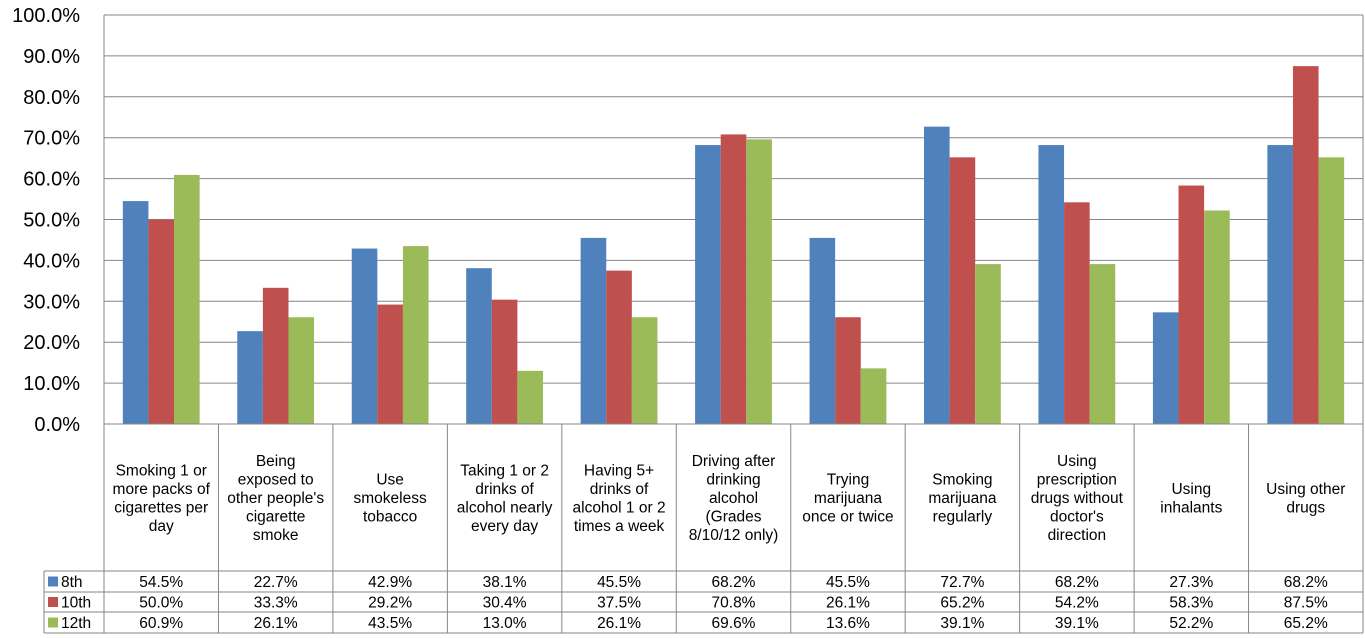 Image resolution: width=1365 pixels, height=638 pixels. I want to click on table-cell: 70.8%, so click(734, 603).